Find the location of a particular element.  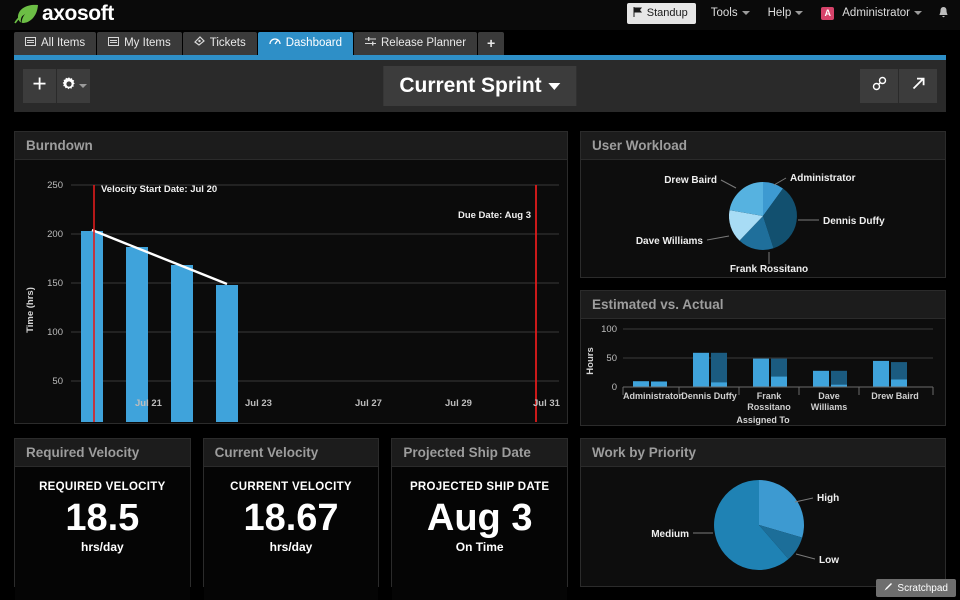

leaf-icon is located at coordinates (27, 14).